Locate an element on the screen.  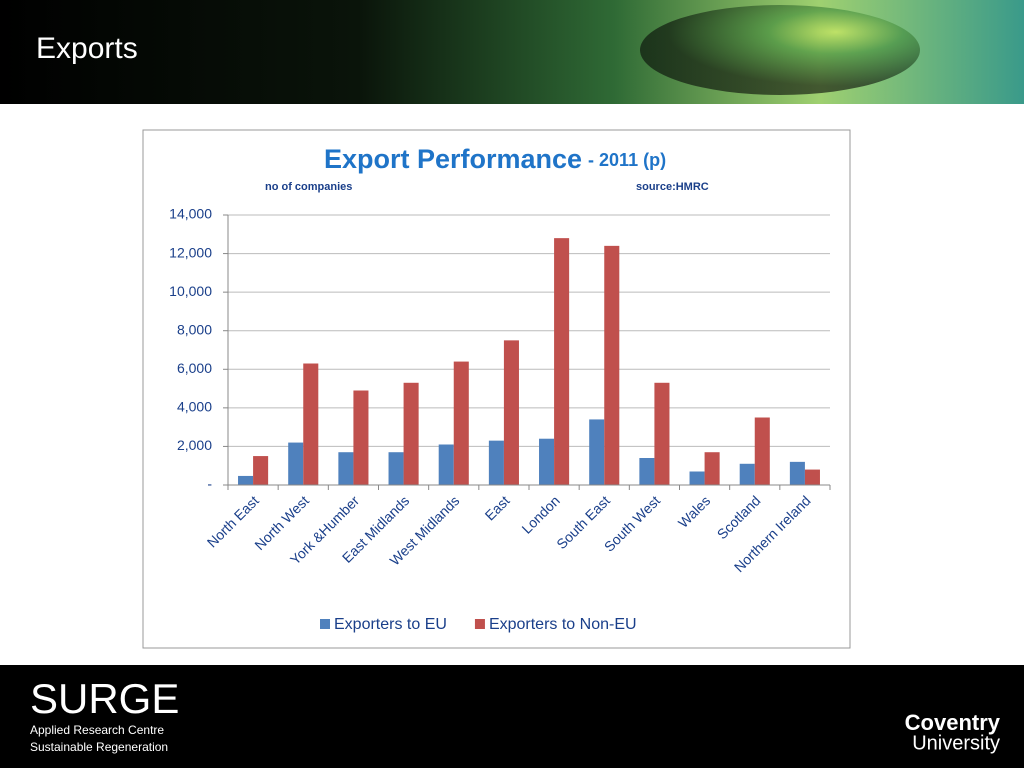
annotation: source:HMRC is located at coordinates (672, 187).